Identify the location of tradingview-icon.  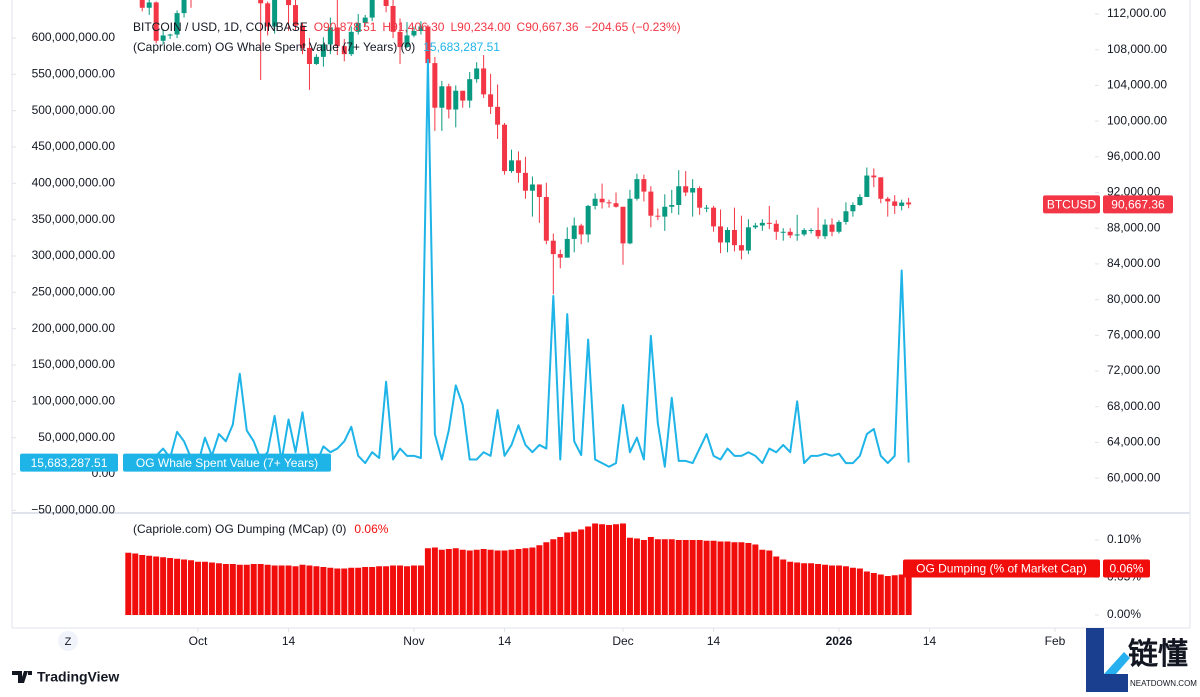
(22, 677).